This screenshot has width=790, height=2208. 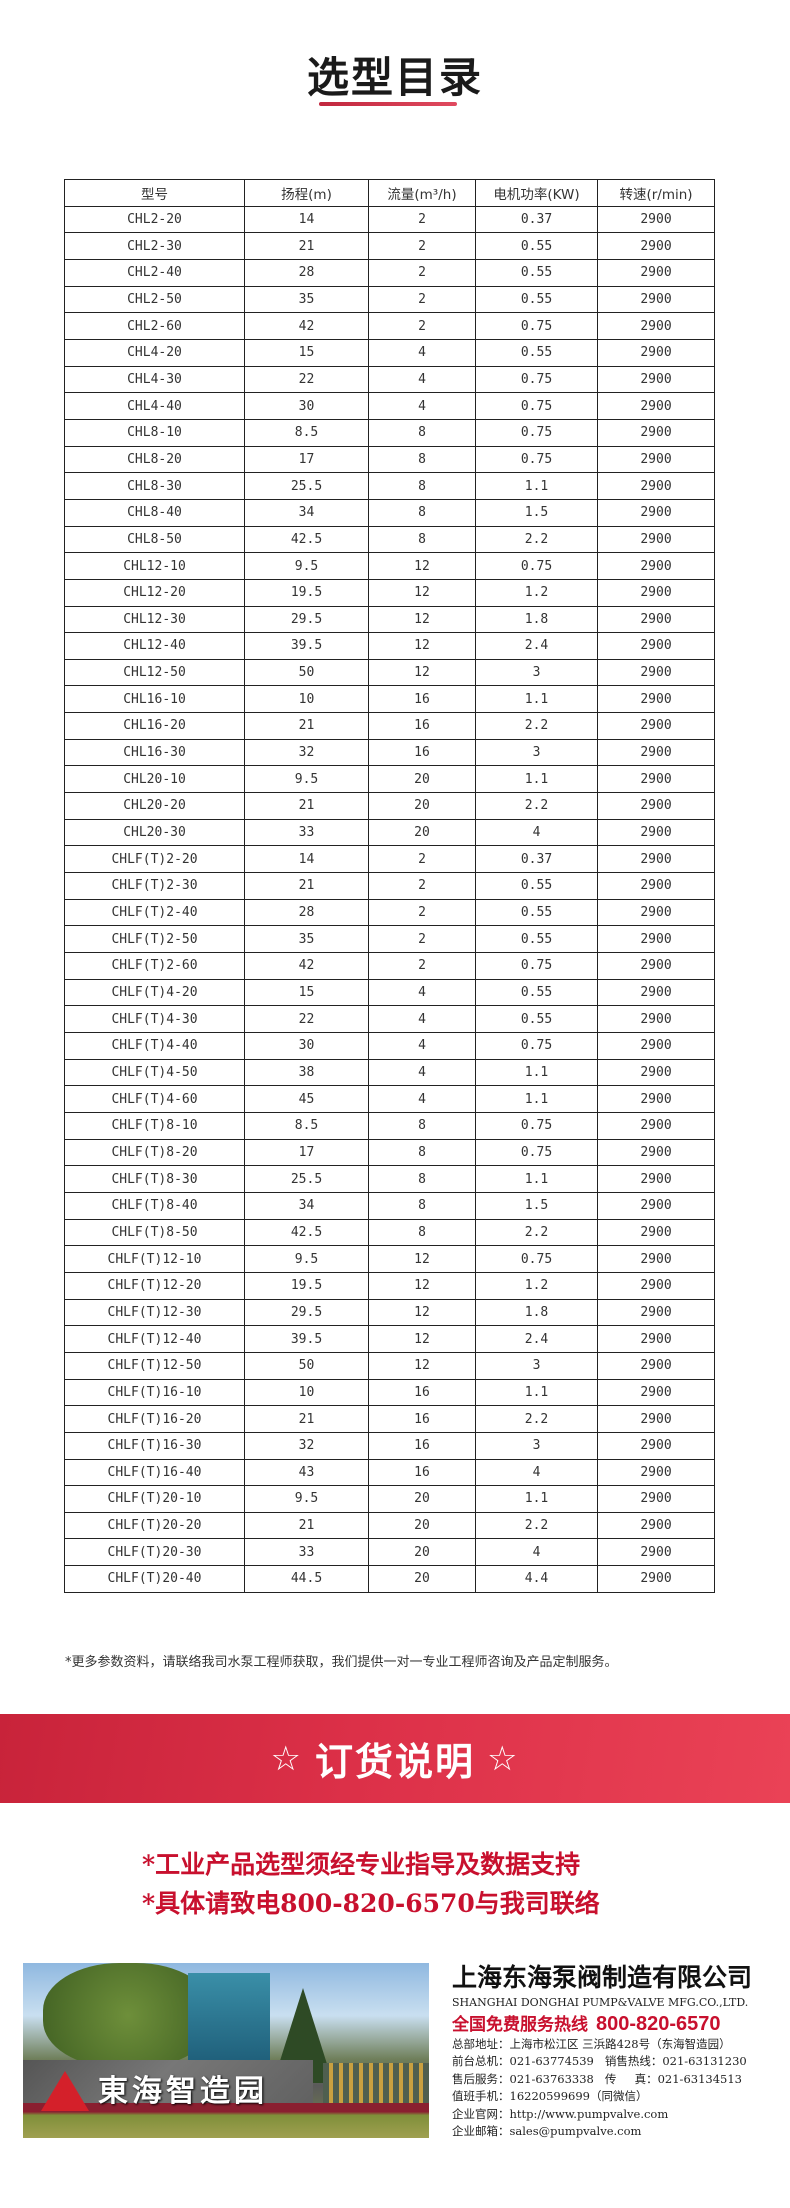 What do you see at coordinates (306, 1232) in the screenshot?
I see `cell-head: 42.5` at bounding box center [306, 1232].